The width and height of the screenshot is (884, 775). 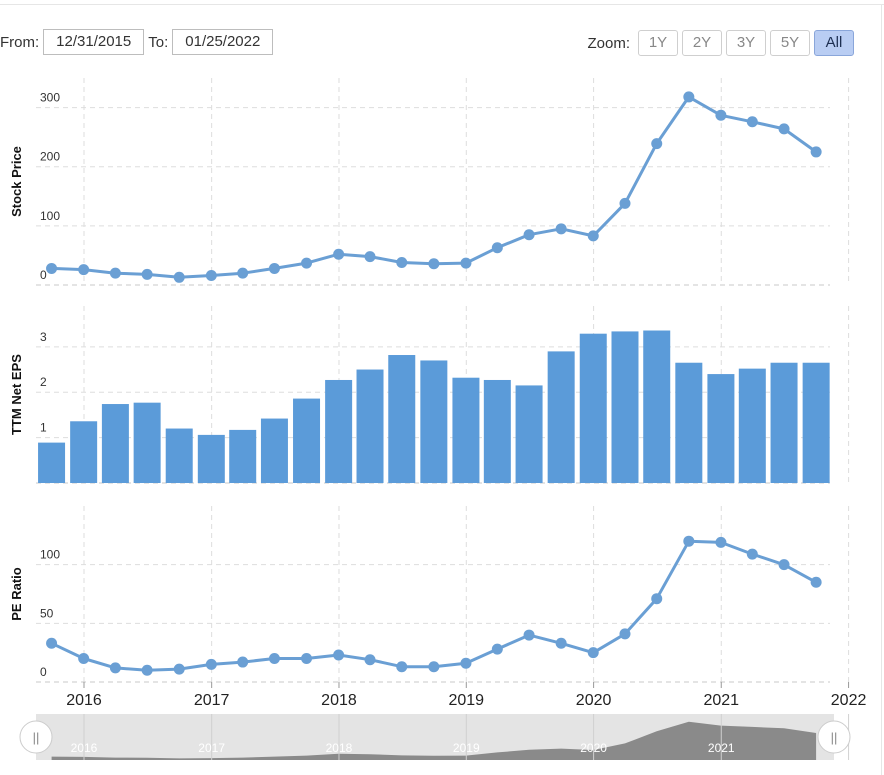 I want to click on zoom-all-button: All, so click(x=834, y=43).